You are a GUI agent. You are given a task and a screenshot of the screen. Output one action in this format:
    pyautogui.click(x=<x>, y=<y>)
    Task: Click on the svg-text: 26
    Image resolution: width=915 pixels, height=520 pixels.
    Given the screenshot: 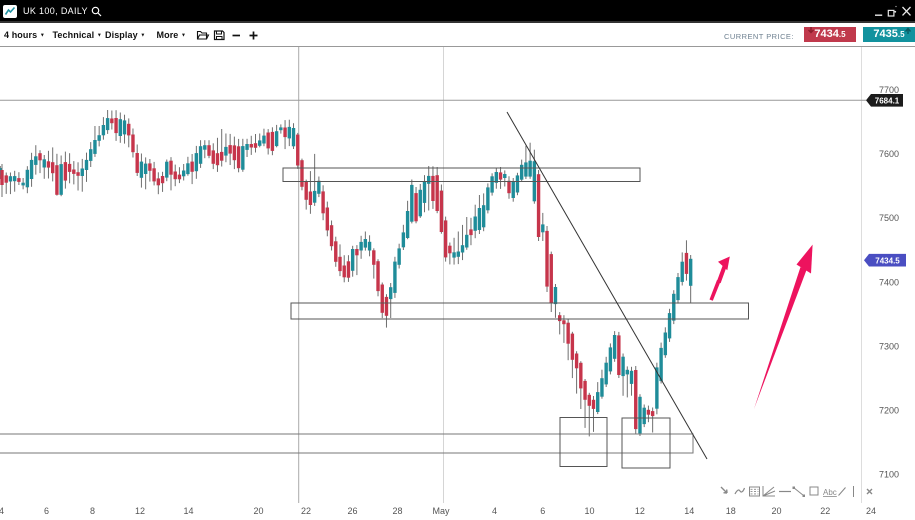 What is the action you would take?
    pyautogui.click(x=352, y=511)
    